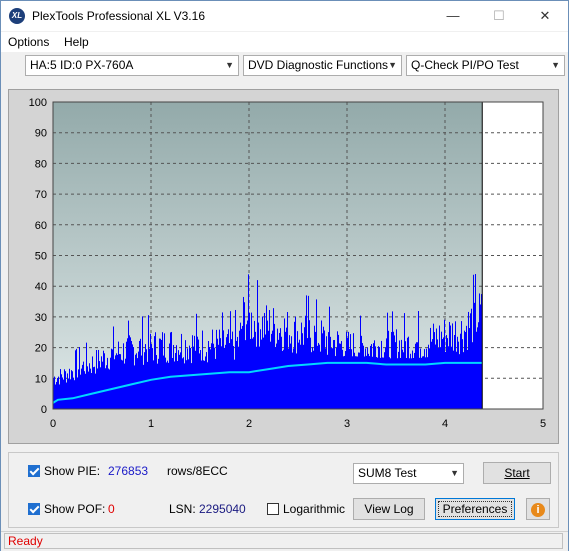  Describe the element at coordinates (284, 16) in the screenshot. I see `title-bar: XL PlexTools Professional XL V3.16 — ☐ ✕` at that location.